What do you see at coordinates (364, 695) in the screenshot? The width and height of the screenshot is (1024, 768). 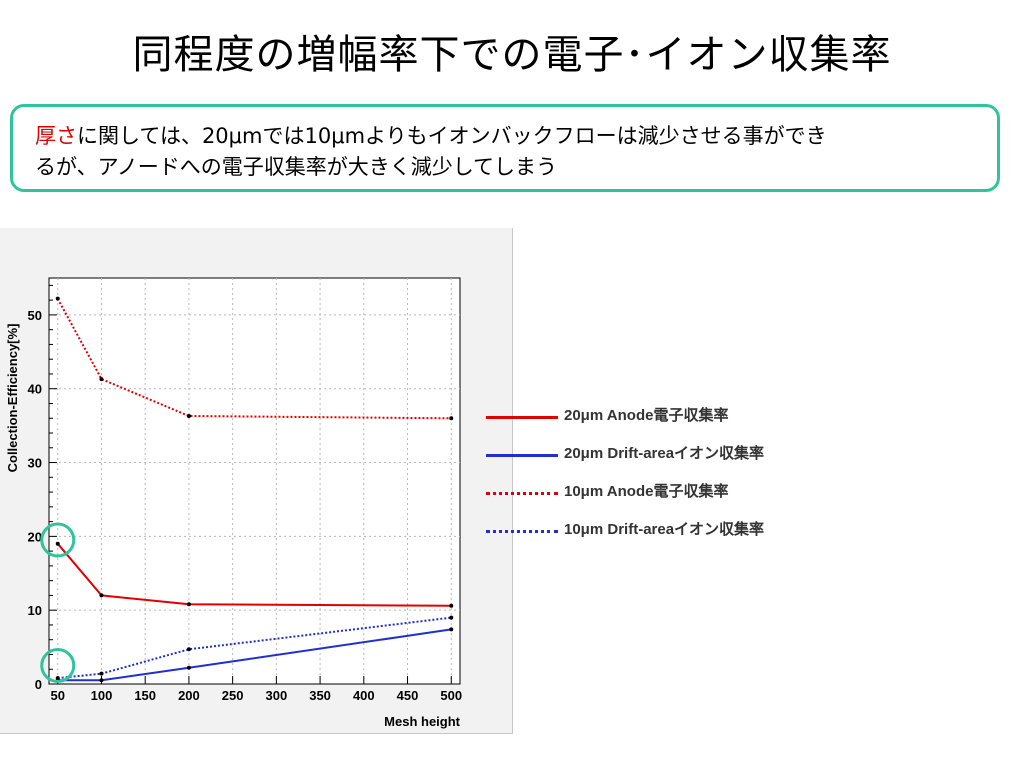 I see `x-tick-label: 400` at bounding box center [364, 695].